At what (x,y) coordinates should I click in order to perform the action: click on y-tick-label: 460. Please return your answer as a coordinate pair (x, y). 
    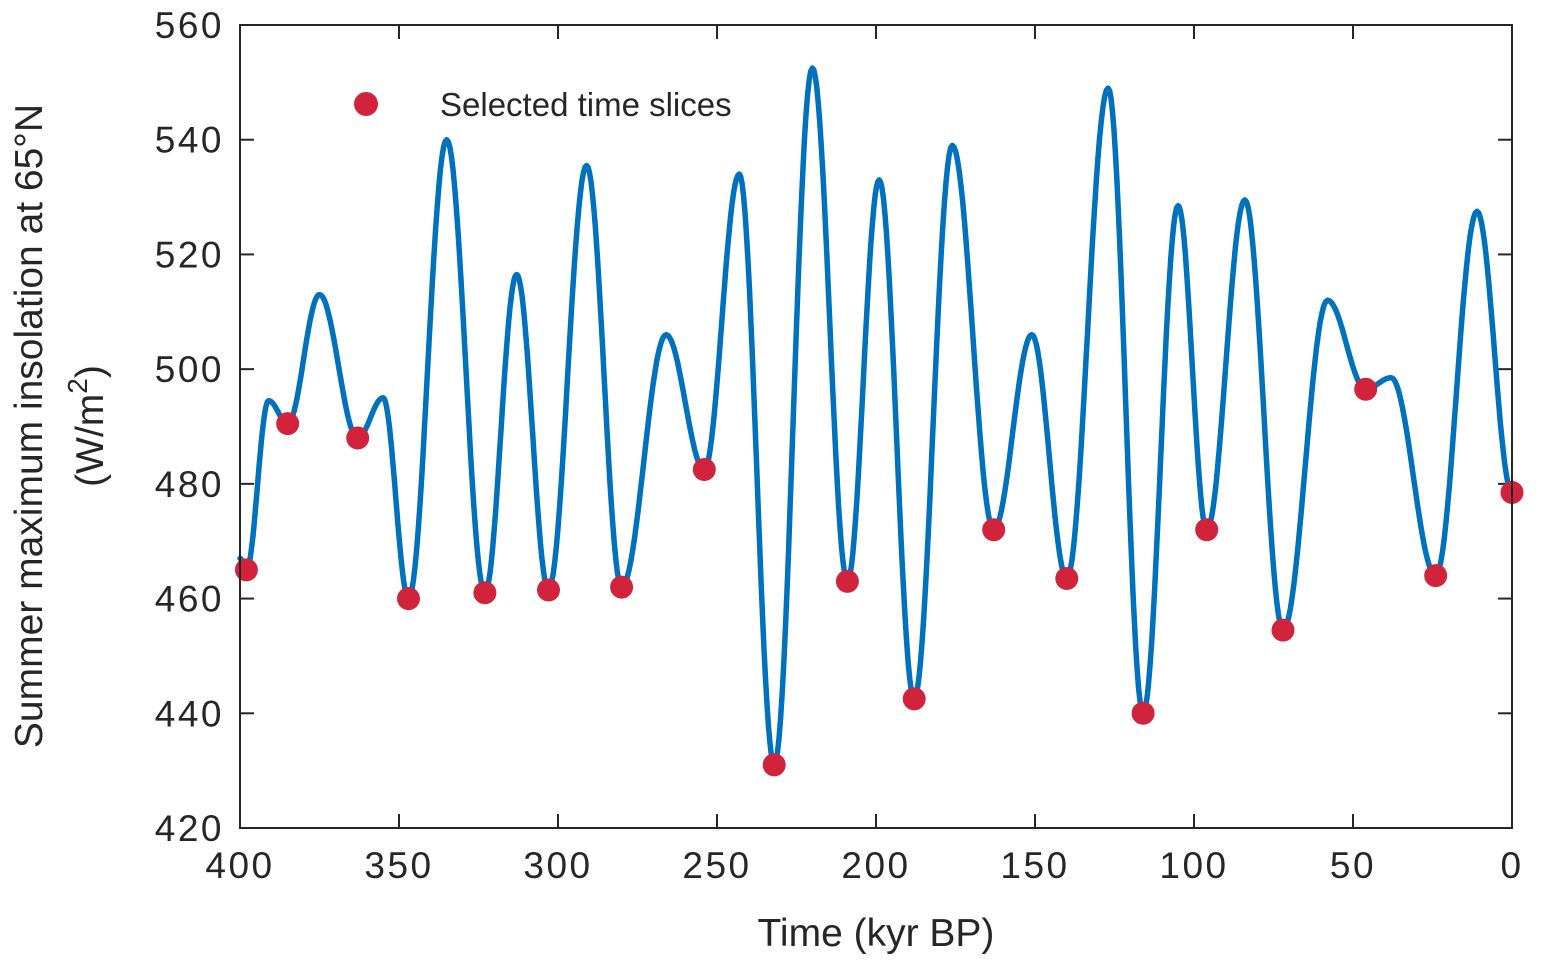
    Looking at the image, I should click on (189, 599).